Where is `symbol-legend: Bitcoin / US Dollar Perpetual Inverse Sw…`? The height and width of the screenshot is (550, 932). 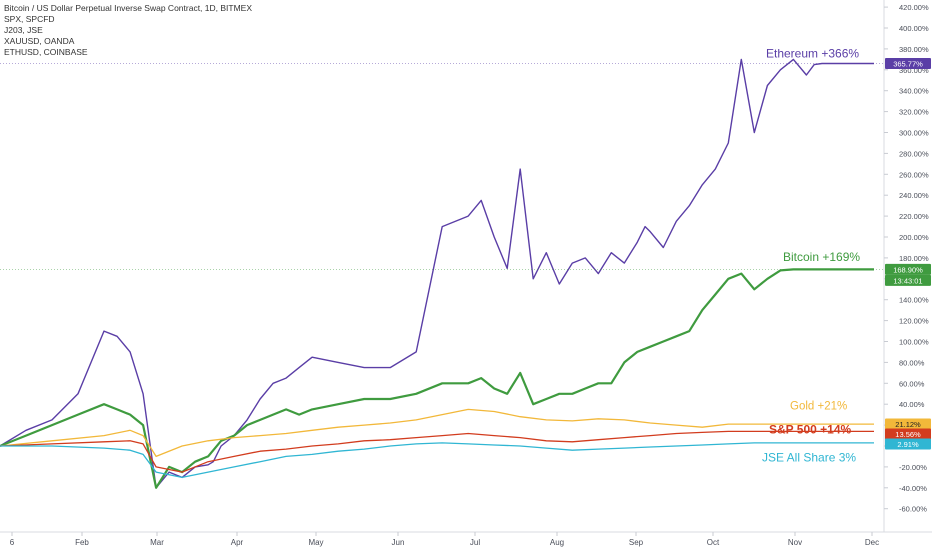 symbol-legend: Bitcoin / US Dollar Perpetual Inverse Sw… is located at coordinates (128, 30).